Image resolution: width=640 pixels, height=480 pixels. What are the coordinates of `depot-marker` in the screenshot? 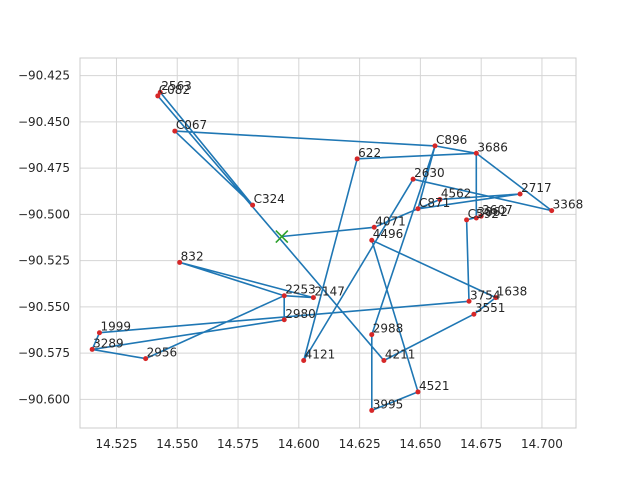 It's located at (282, 236).